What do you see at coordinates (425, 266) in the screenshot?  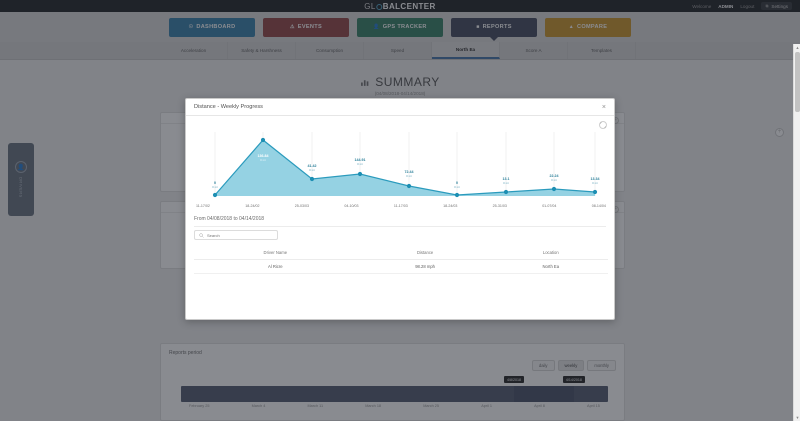 I see `cell-distance: 98.28 mph` at bounding box center [425, 266].